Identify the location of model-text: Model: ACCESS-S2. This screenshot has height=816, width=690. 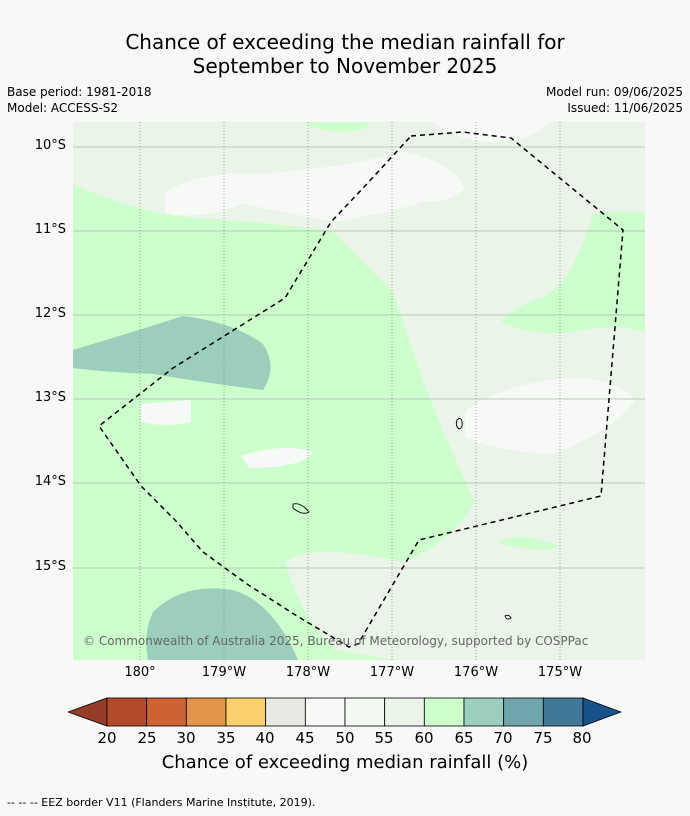
(63, 108).